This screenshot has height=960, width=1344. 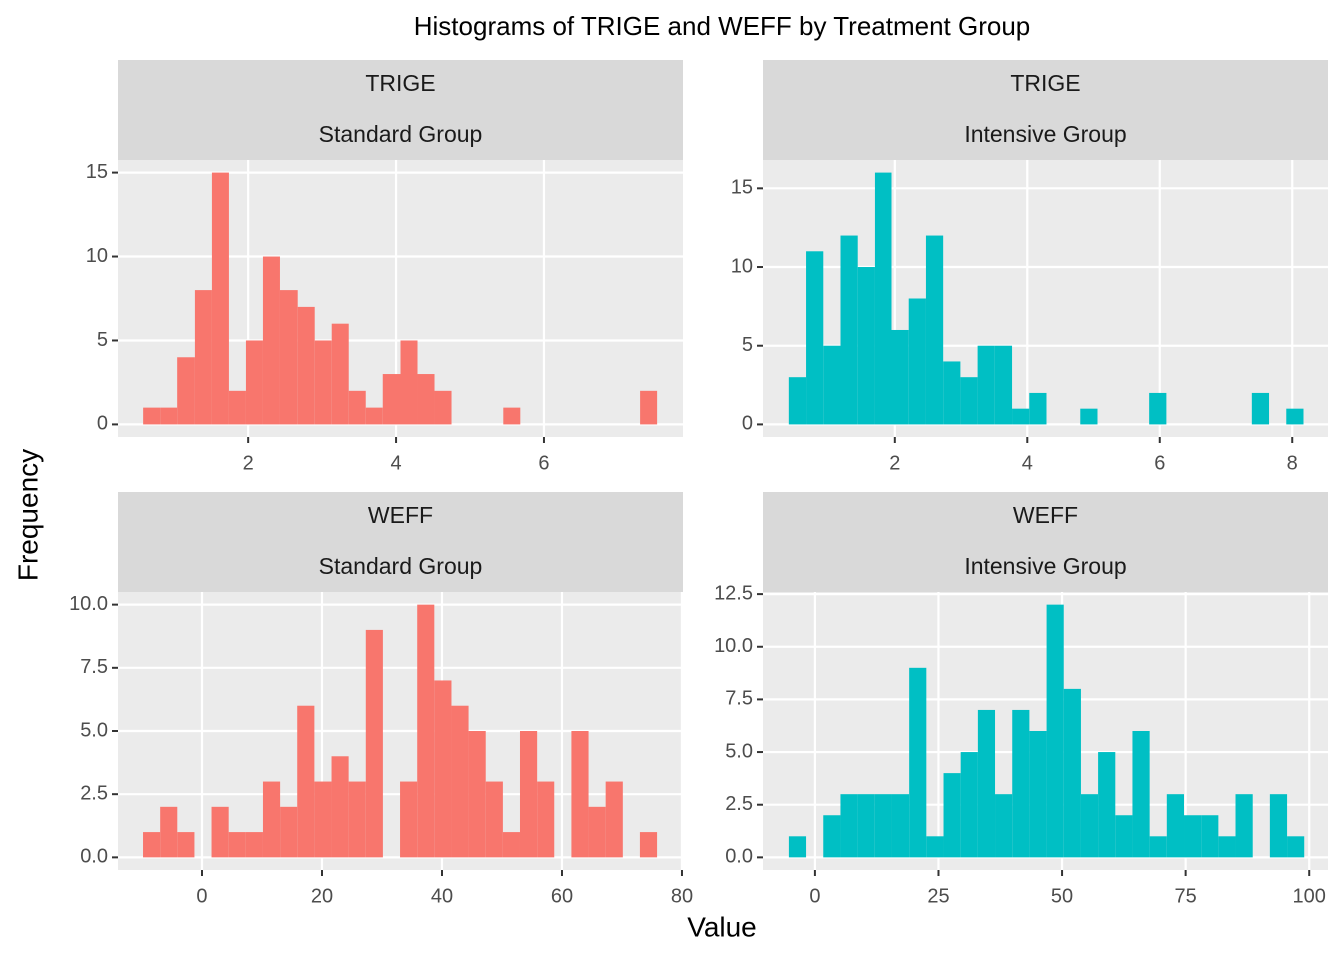 I want to click on y-tick-label: 0.0, so click(x=739, y=857).